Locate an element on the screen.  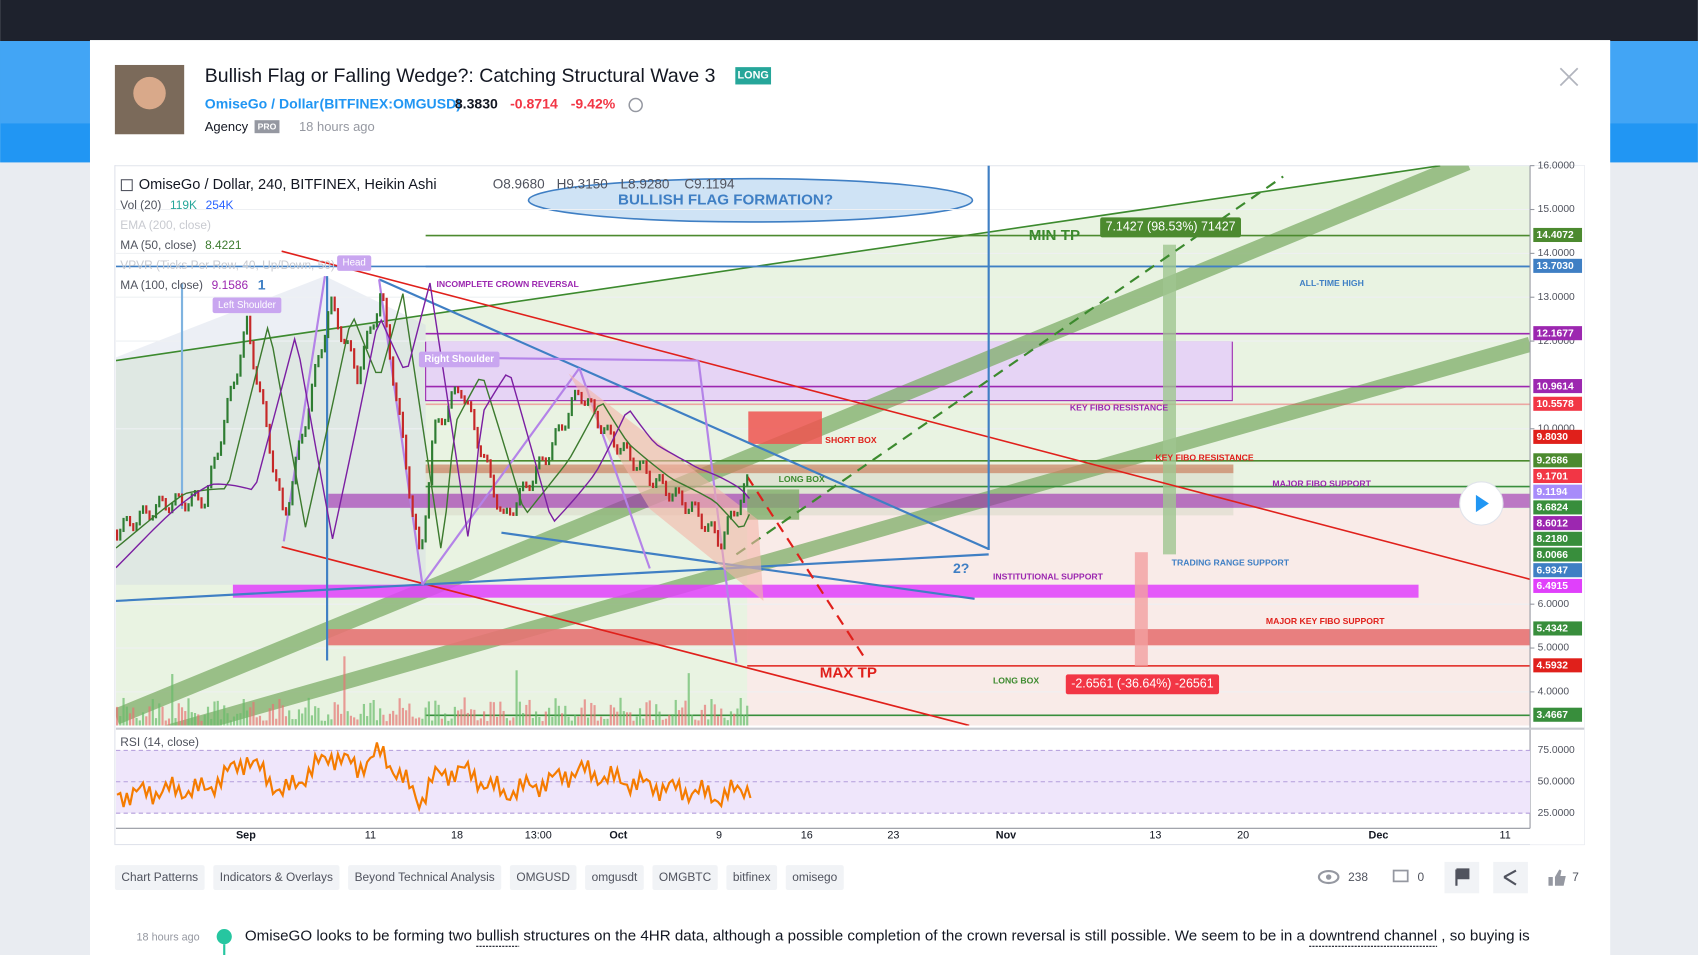
rsi-line is located at coordinates (434, 777).